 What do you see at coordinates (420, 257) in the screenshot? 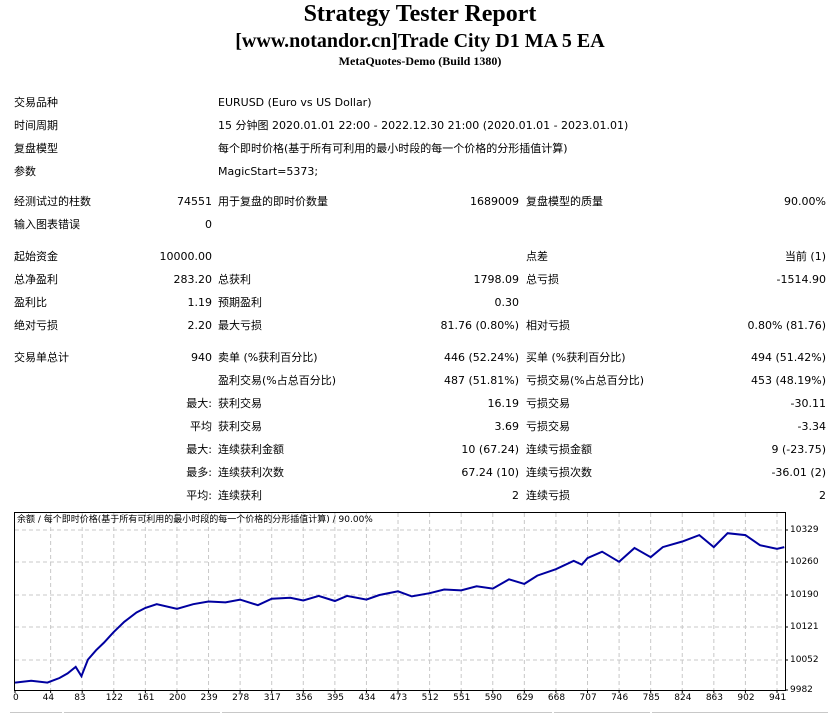
I see `stats-row-deposit: 起始资金 10000.00 点差 当前 (1)` at bounding box center [420, 257].